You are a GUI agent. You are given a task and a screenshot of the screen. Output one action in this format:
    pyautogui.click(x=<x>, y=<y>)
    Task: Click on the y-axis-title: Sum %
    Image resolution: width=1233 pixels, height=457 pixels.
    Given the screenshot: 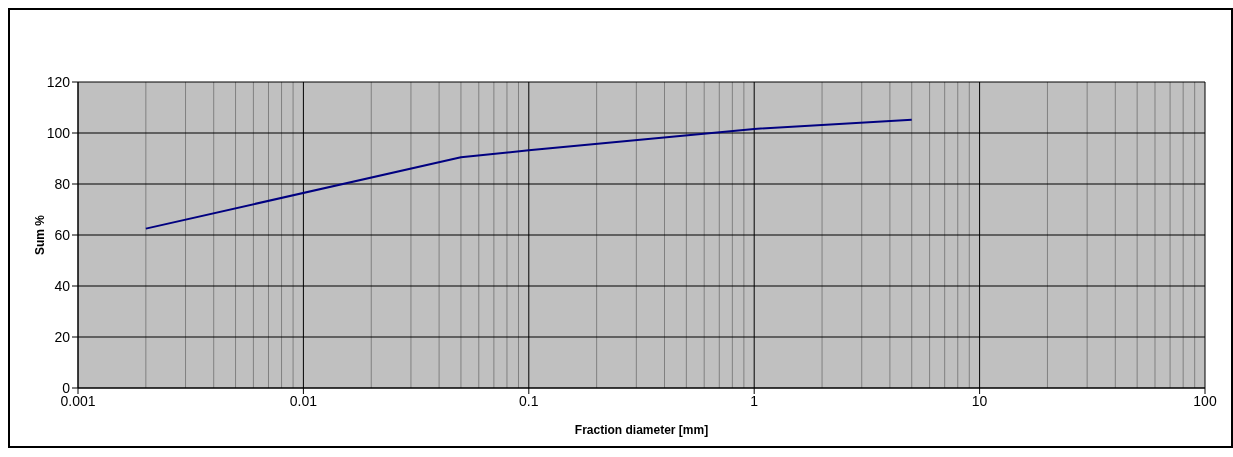 What is the action you would take?
    pyautogui.click(x=40, y=235)
    